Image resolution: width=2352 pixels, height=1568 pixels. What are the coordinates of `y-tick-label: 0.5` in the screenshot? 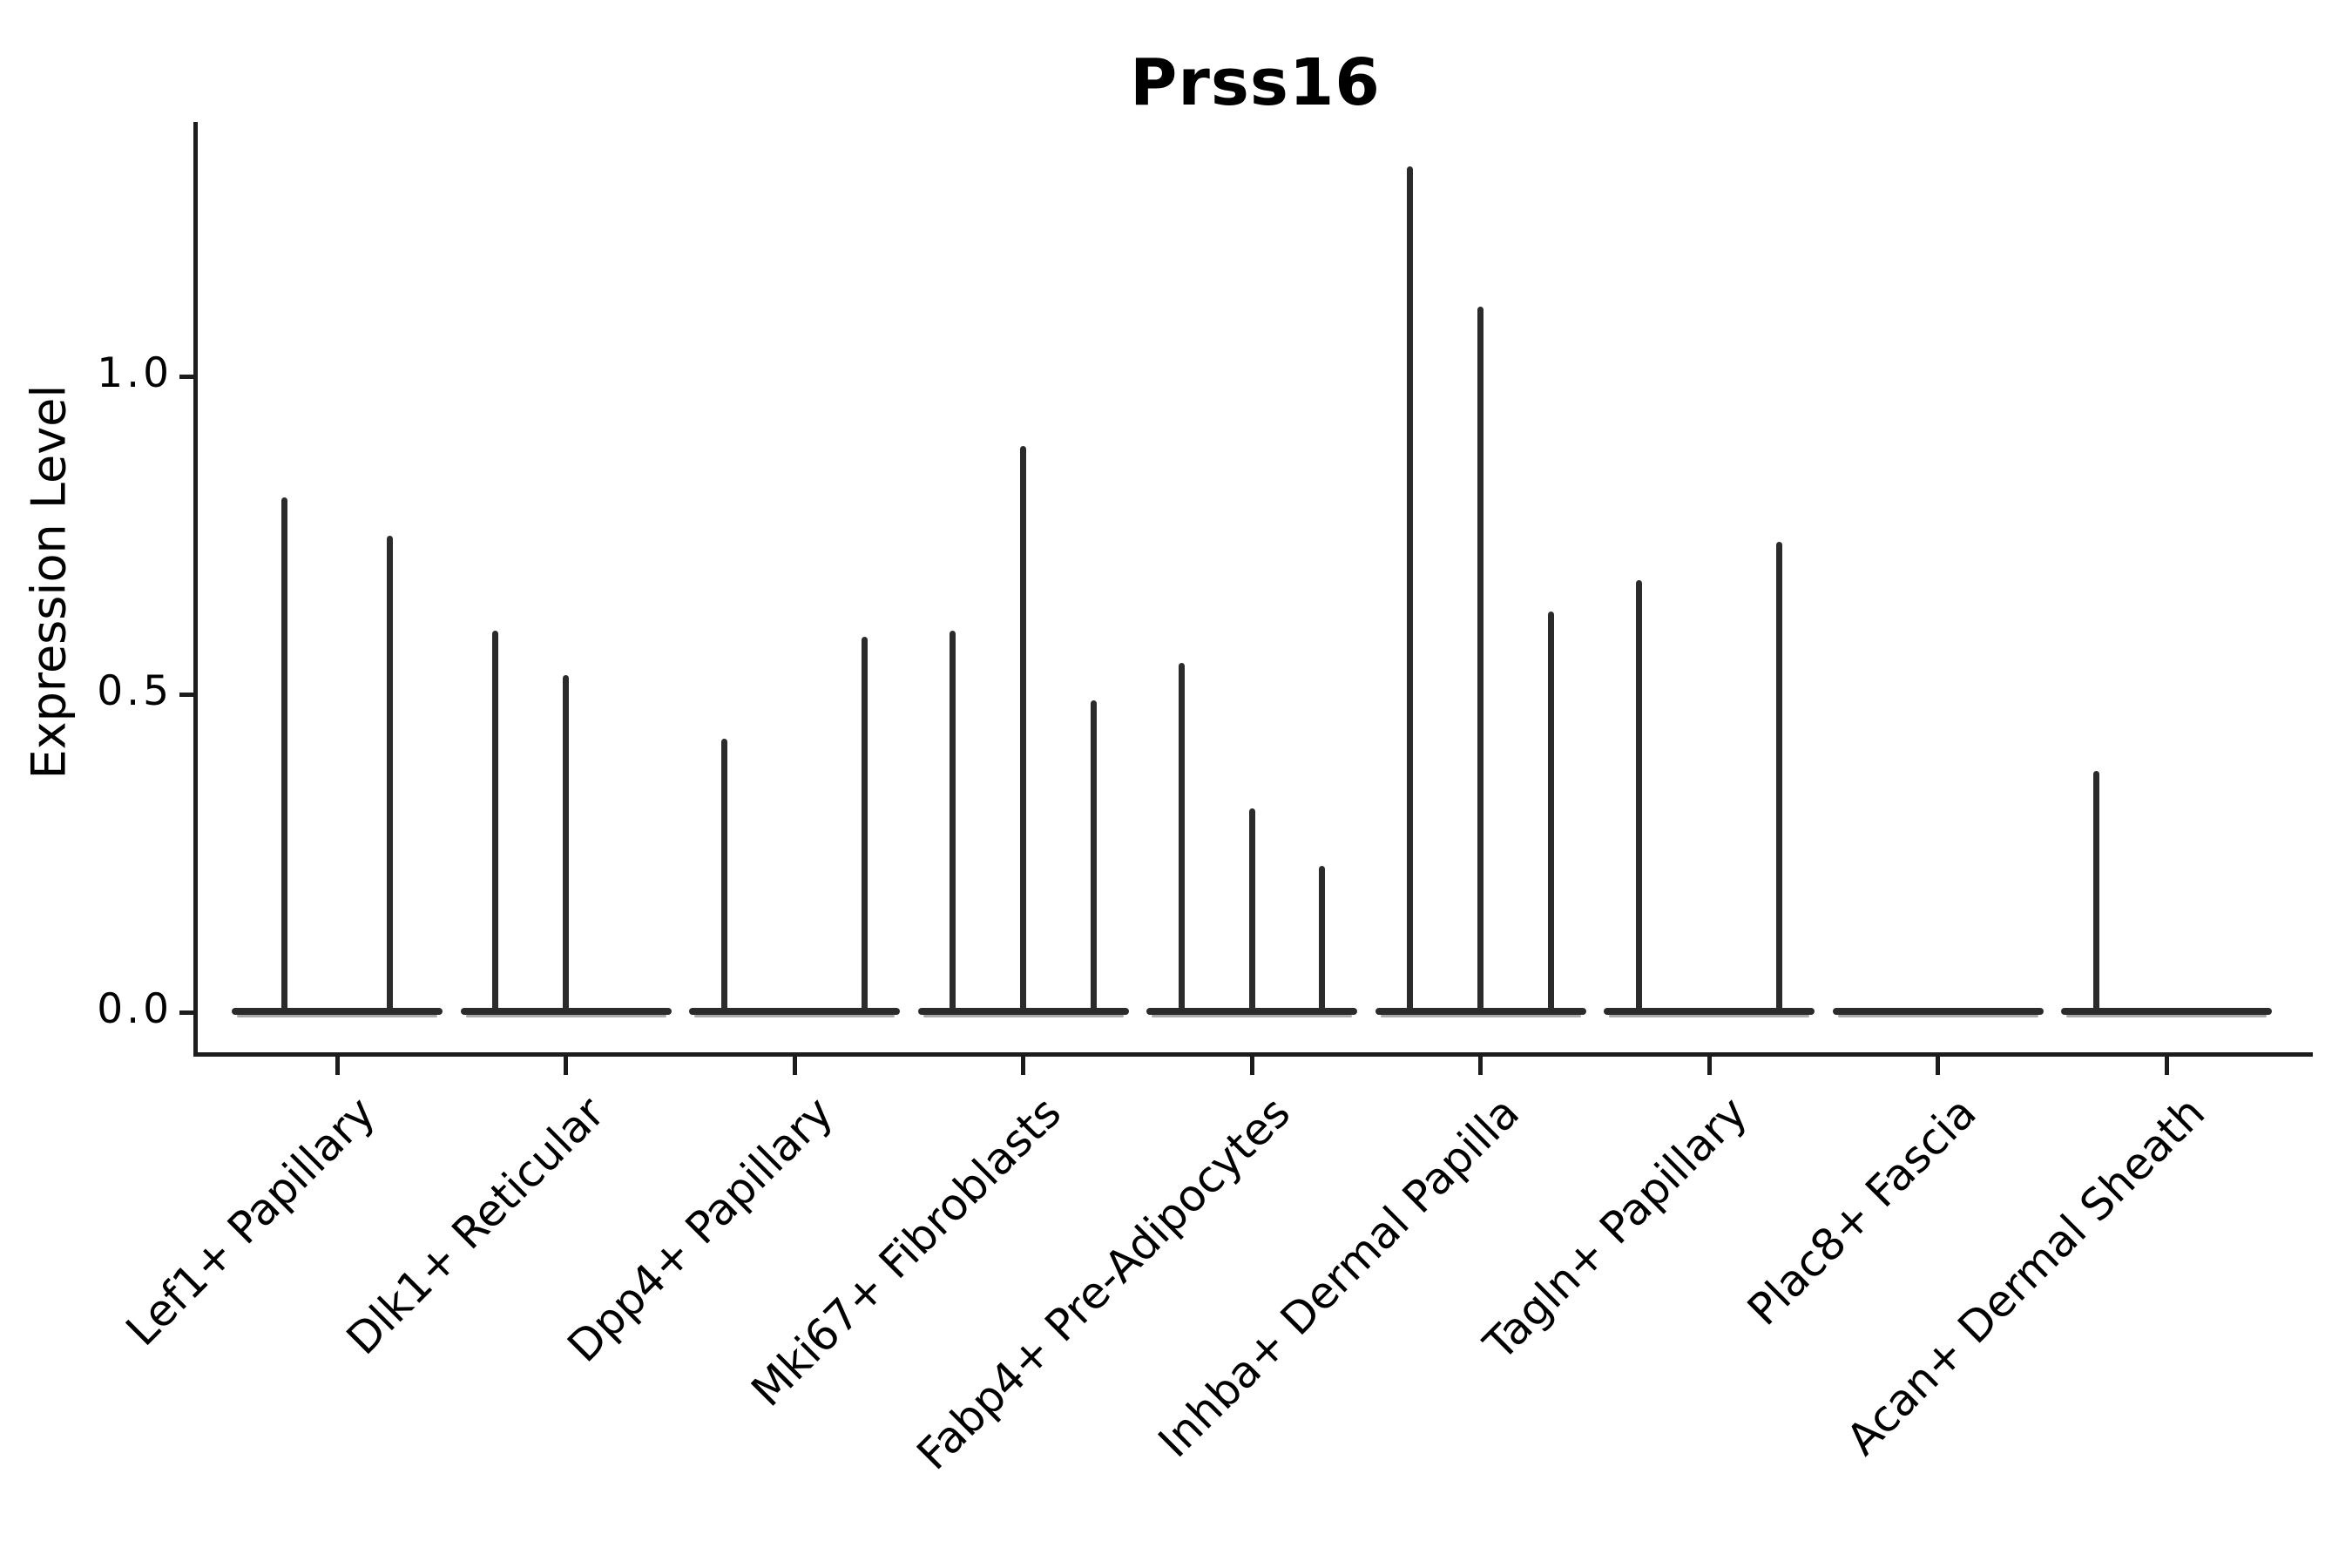 It's located at (134, 691).